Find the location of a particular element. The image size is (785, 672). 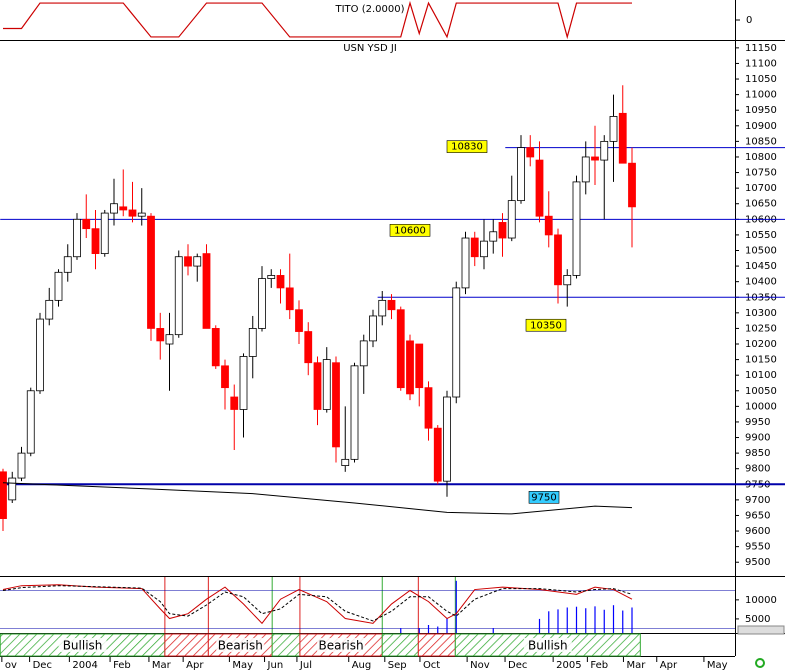

y-tick-label: 10750 is located at coordinates (761, 173).